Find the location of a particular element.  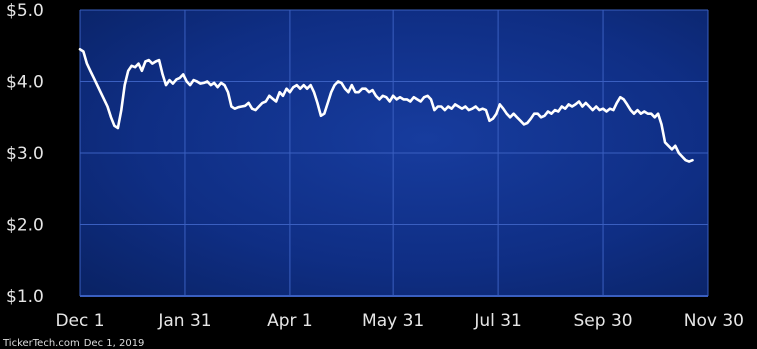

y-tick-label: $3.0 is located at coordinates (25, 154).